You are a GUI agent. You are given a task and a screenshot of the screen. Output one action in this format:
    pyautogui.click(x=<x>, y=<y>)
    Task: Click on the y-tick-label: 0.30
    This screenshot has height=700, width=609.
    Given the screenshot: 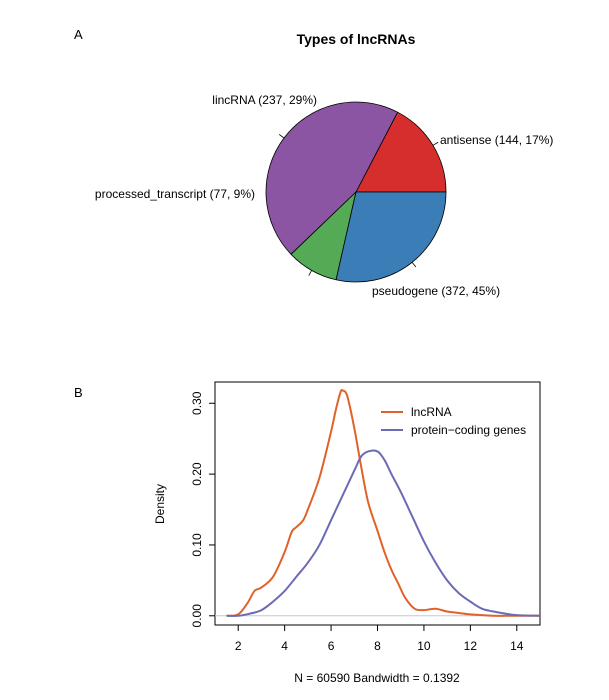 What is the action you would take?
    pyautogui.click(x=197, y=403)
    